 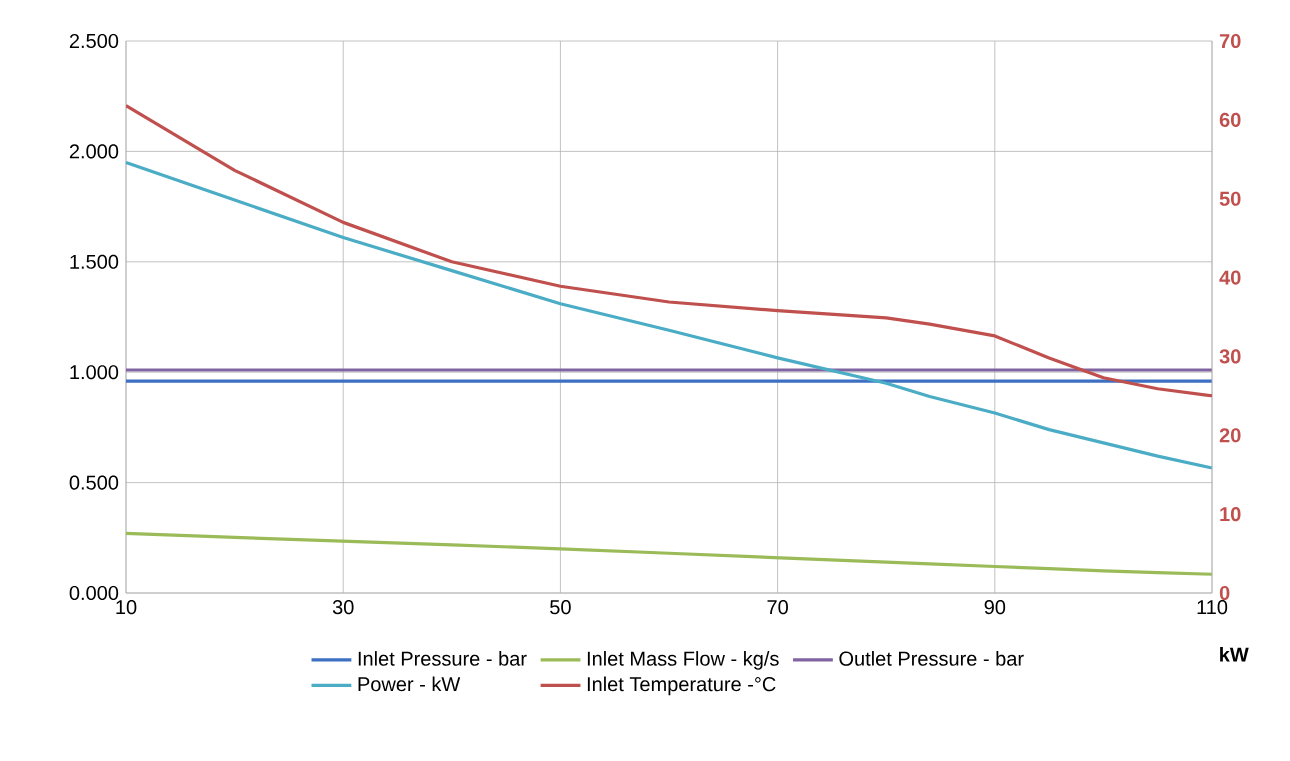 What do you see at coordinates (1230, 356) in the screenshot?
I see `y2-tick-label: 30` at bounding box center [1230, 356].